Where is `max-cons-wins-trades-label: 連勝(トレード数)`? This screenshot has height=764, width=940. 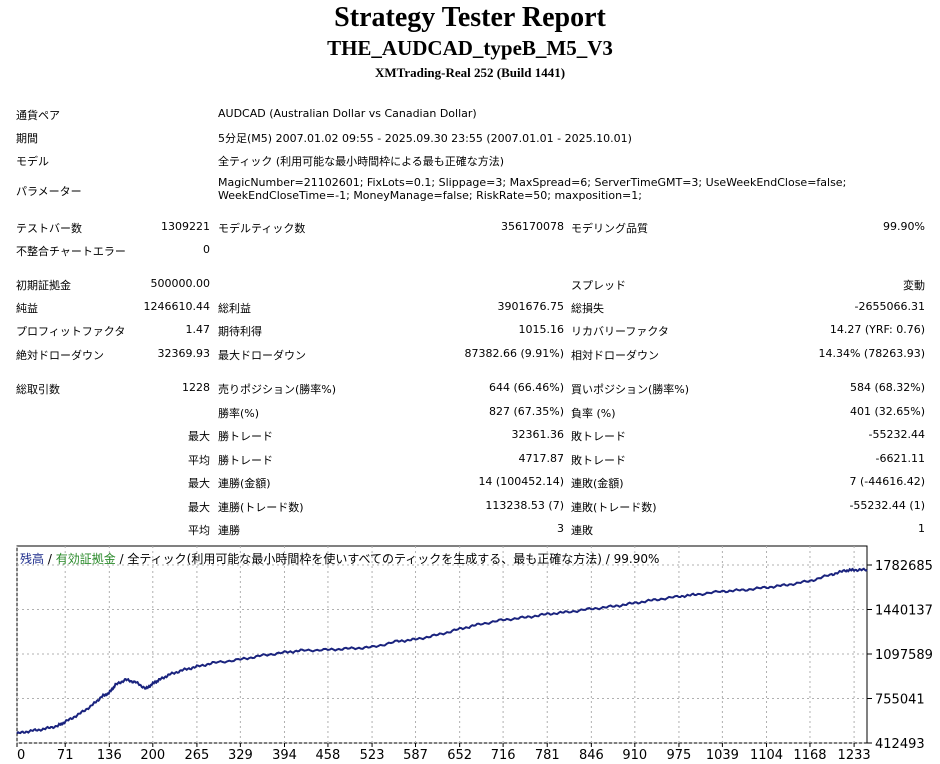
max-cons-wins-trades-label: 連勝(トレード数) is located at coordinates (261, 507).